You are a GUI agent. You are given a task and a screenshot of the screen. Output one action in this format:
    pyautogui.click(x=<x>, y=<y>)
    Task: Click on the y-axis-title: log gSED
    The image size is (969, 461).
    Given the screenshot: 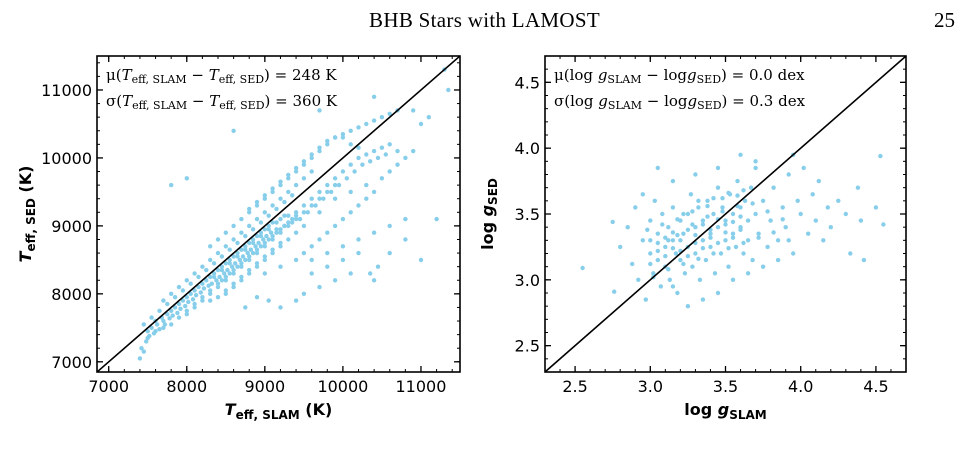 What is the action you would take?
    pyautogui.click(x=489, y=214)
    